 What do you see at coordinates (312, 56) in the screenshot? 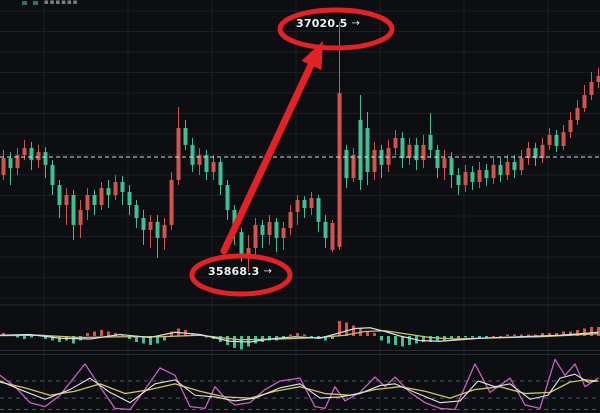
I see `annotation-arrow-head` at bounding box center [312, 56].